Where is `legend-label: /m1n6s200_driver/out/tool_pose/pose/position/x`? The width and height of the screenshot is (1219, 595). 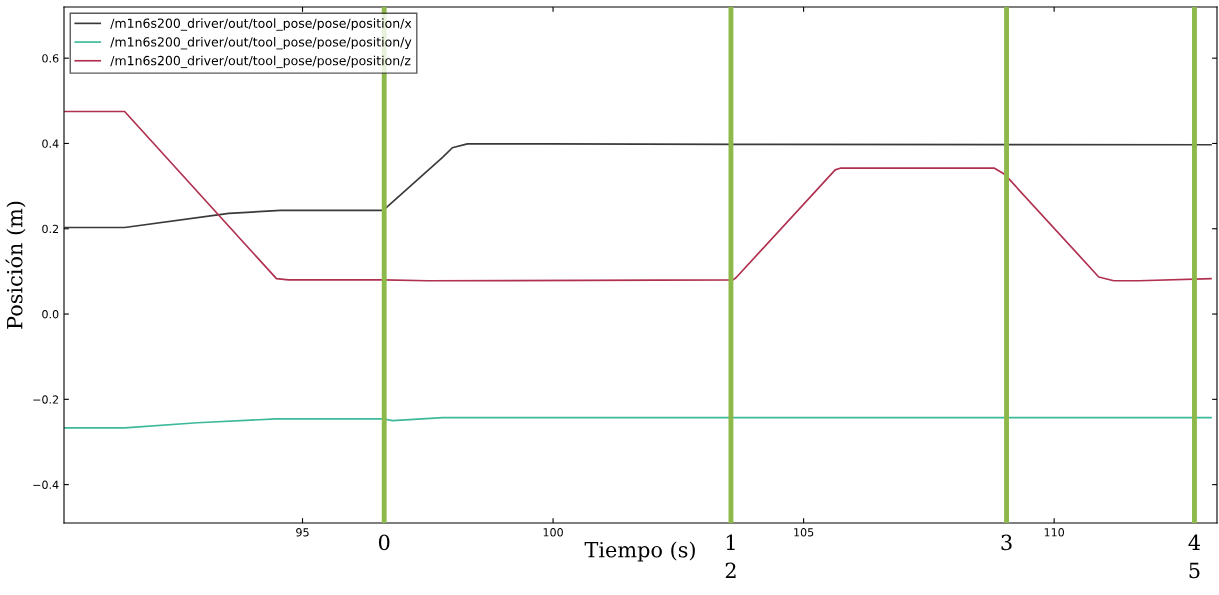
legend-label: /m1n6s200_driver/out/tool_pose/pose/position/x is located at coordinates (261, 24).